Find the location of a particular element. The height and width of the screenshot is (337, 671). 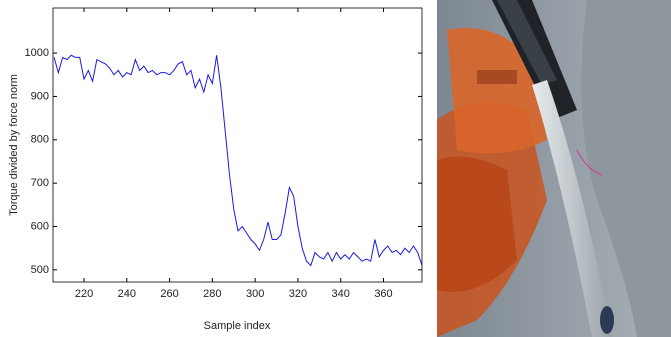

y-axis-label: Torque divided by force norm is located at coordinates (14, 145).